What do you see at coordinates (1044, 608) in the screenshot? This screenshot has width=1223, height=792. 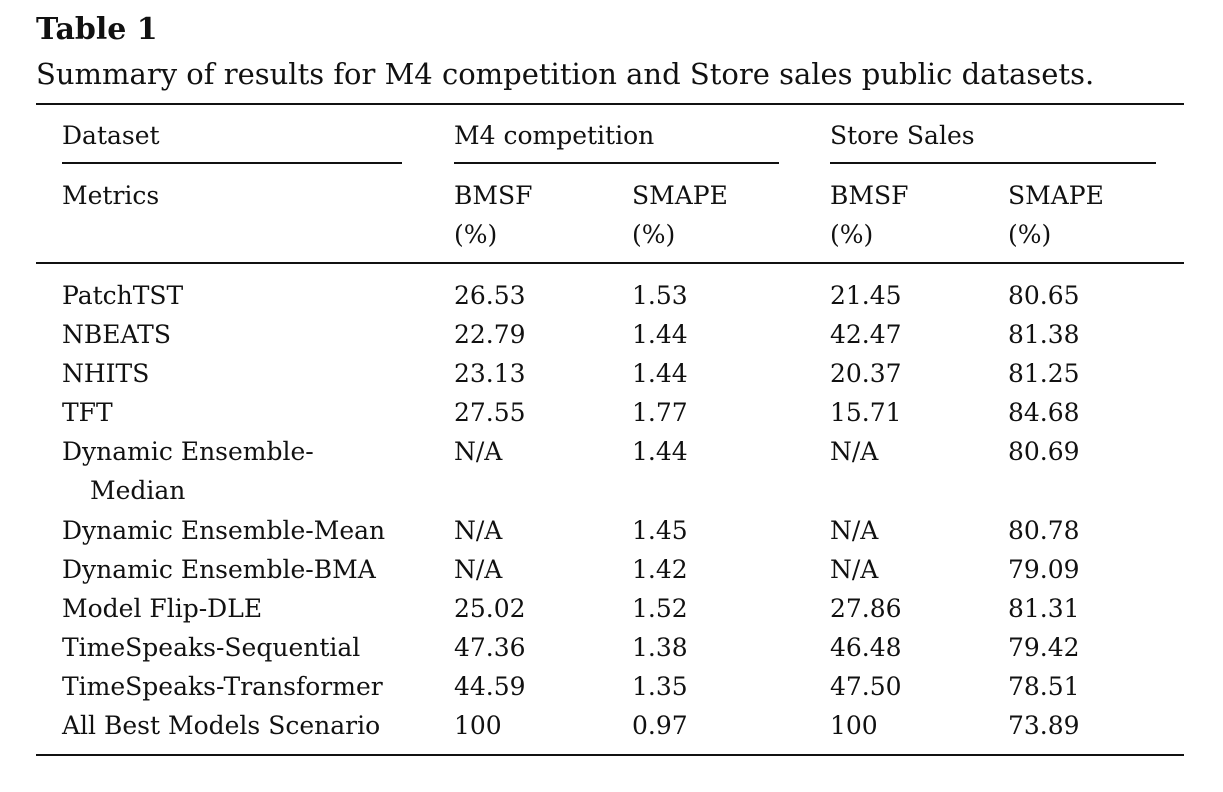 I see `value-cell: 81.31` at bounding box center [1044, 608].